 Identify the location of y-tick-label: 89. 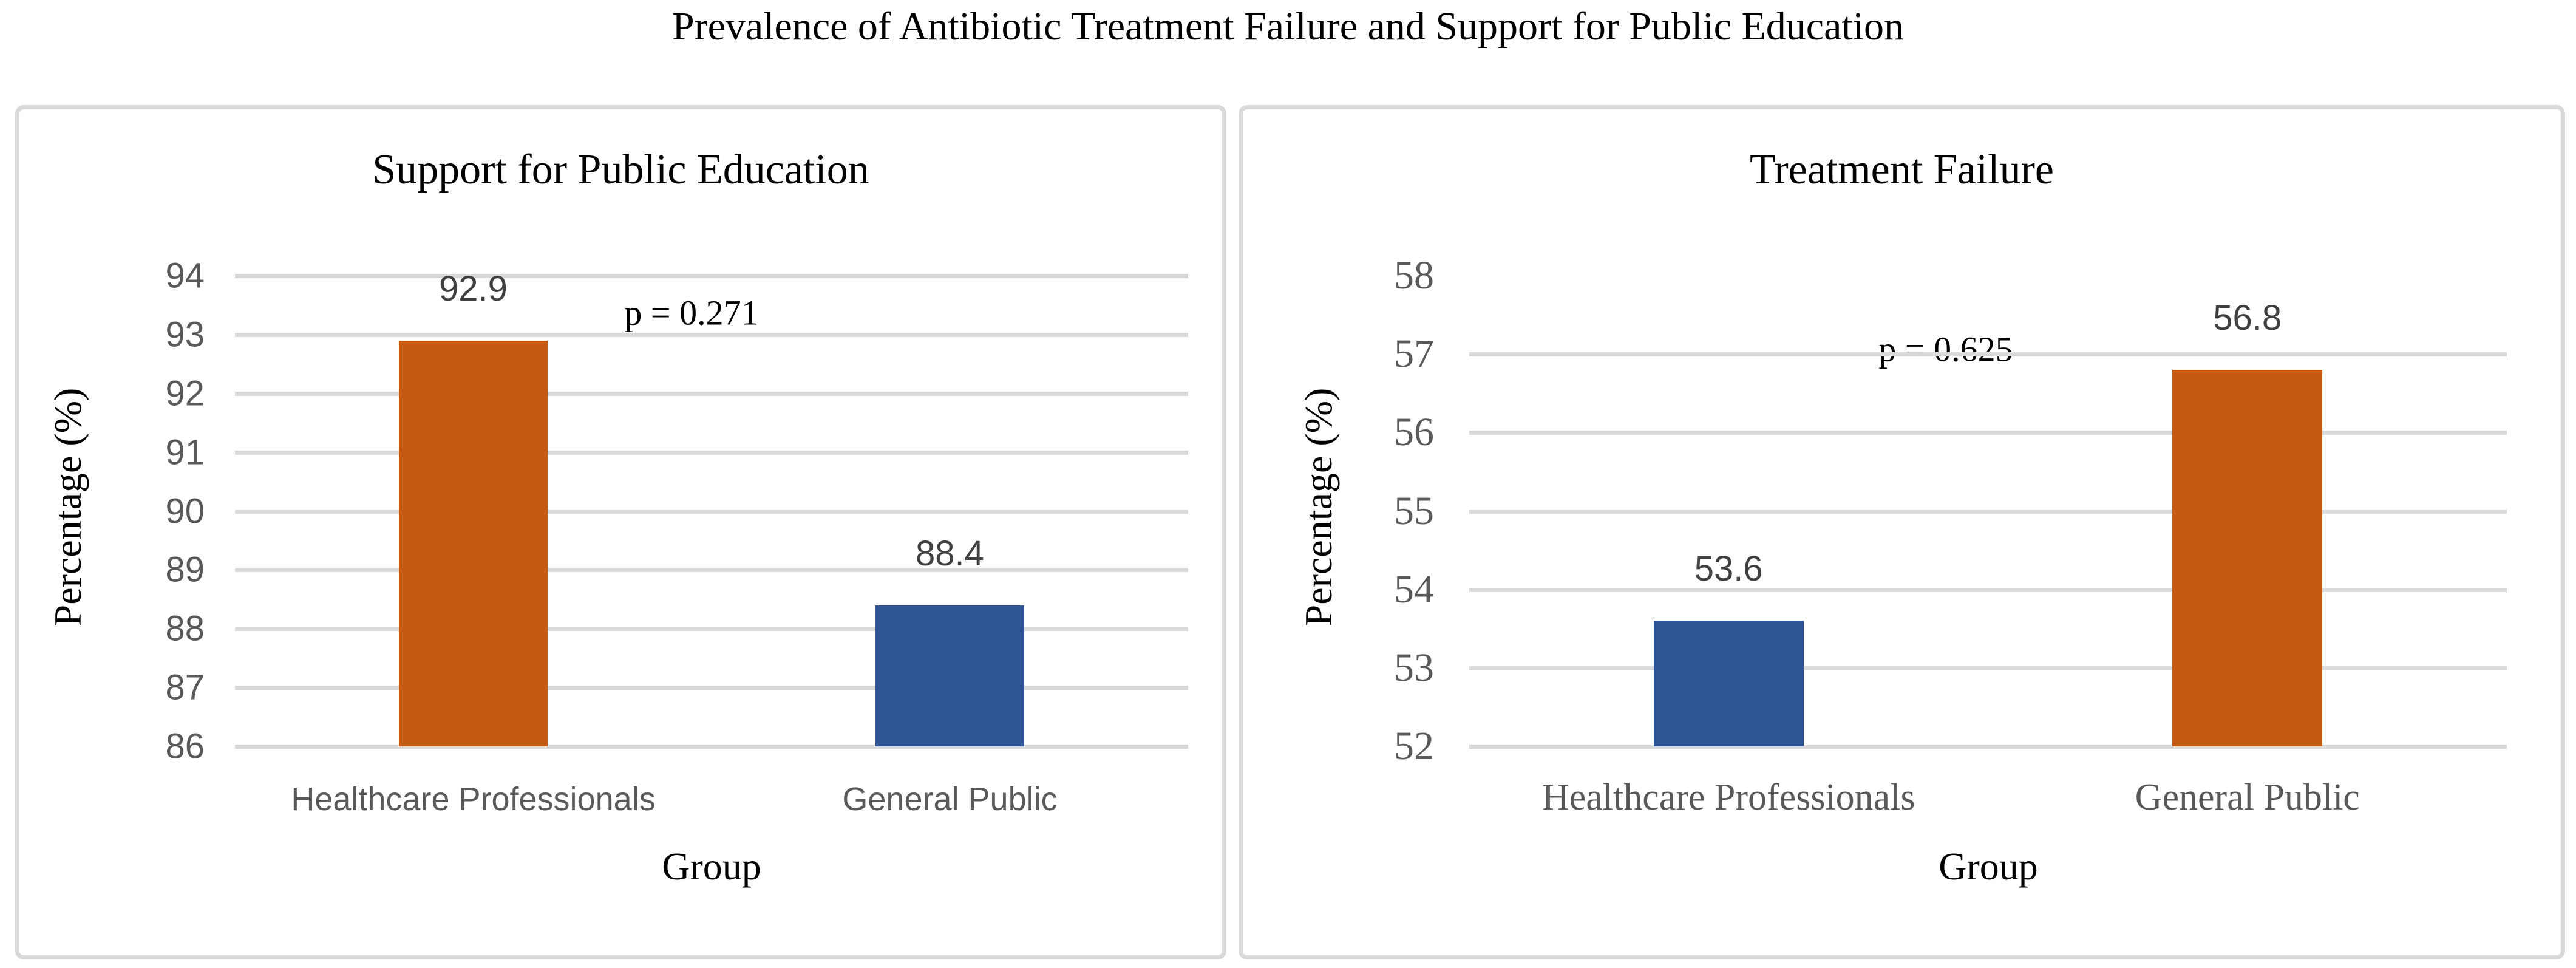
(185, 570).